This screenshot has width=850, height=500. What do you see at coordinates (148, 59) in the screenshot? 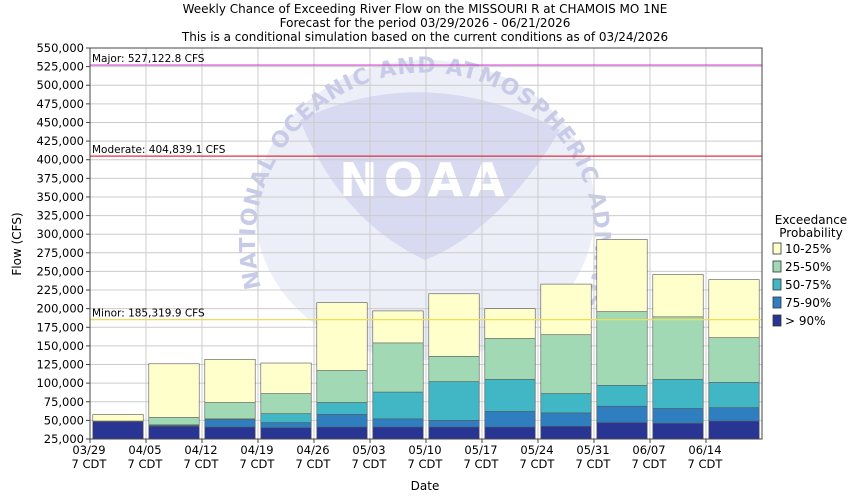
I see `threshold-label-0: Major: 527,122.8 CFS` at bounding box center [148, 59].